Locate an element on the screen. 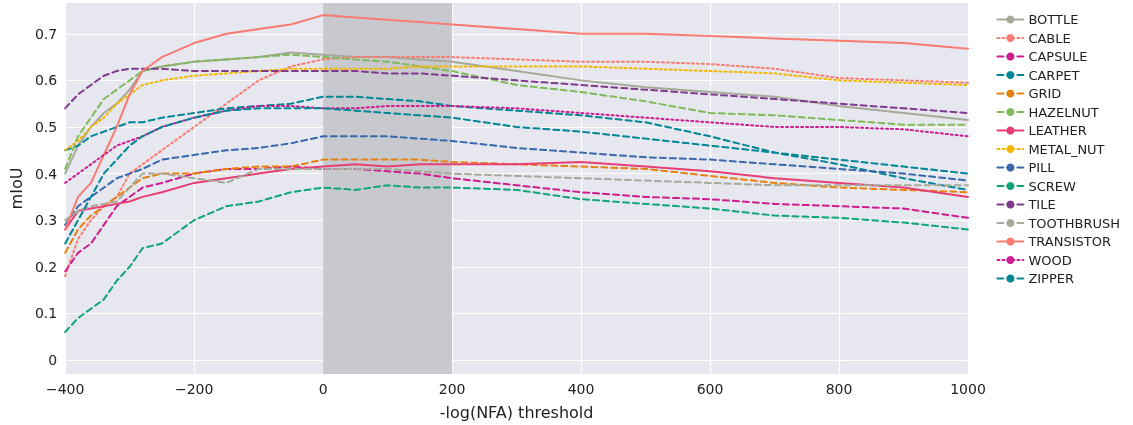  y-tick-label: 0.3 is located at coordinates (46, 220).